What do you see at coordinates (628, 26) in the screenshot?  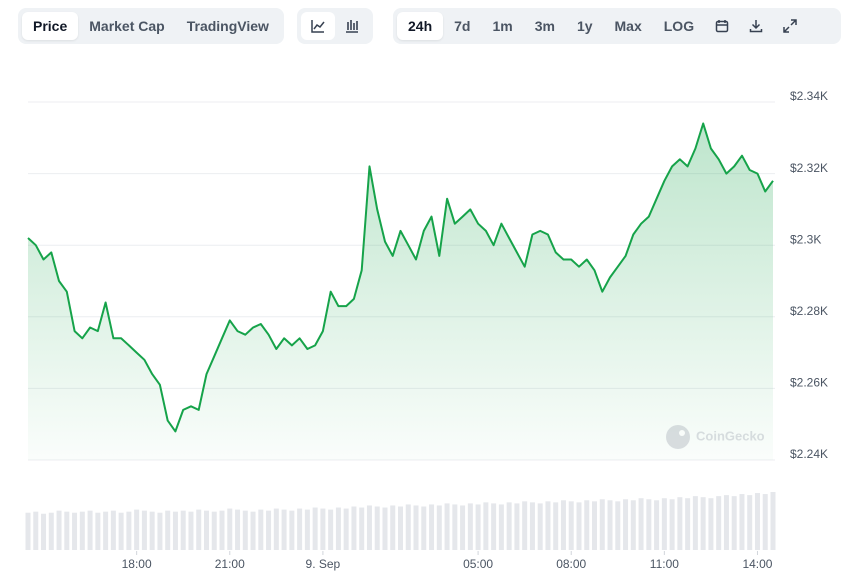 I see `range-button: Max` at bounding box center [628, 26].